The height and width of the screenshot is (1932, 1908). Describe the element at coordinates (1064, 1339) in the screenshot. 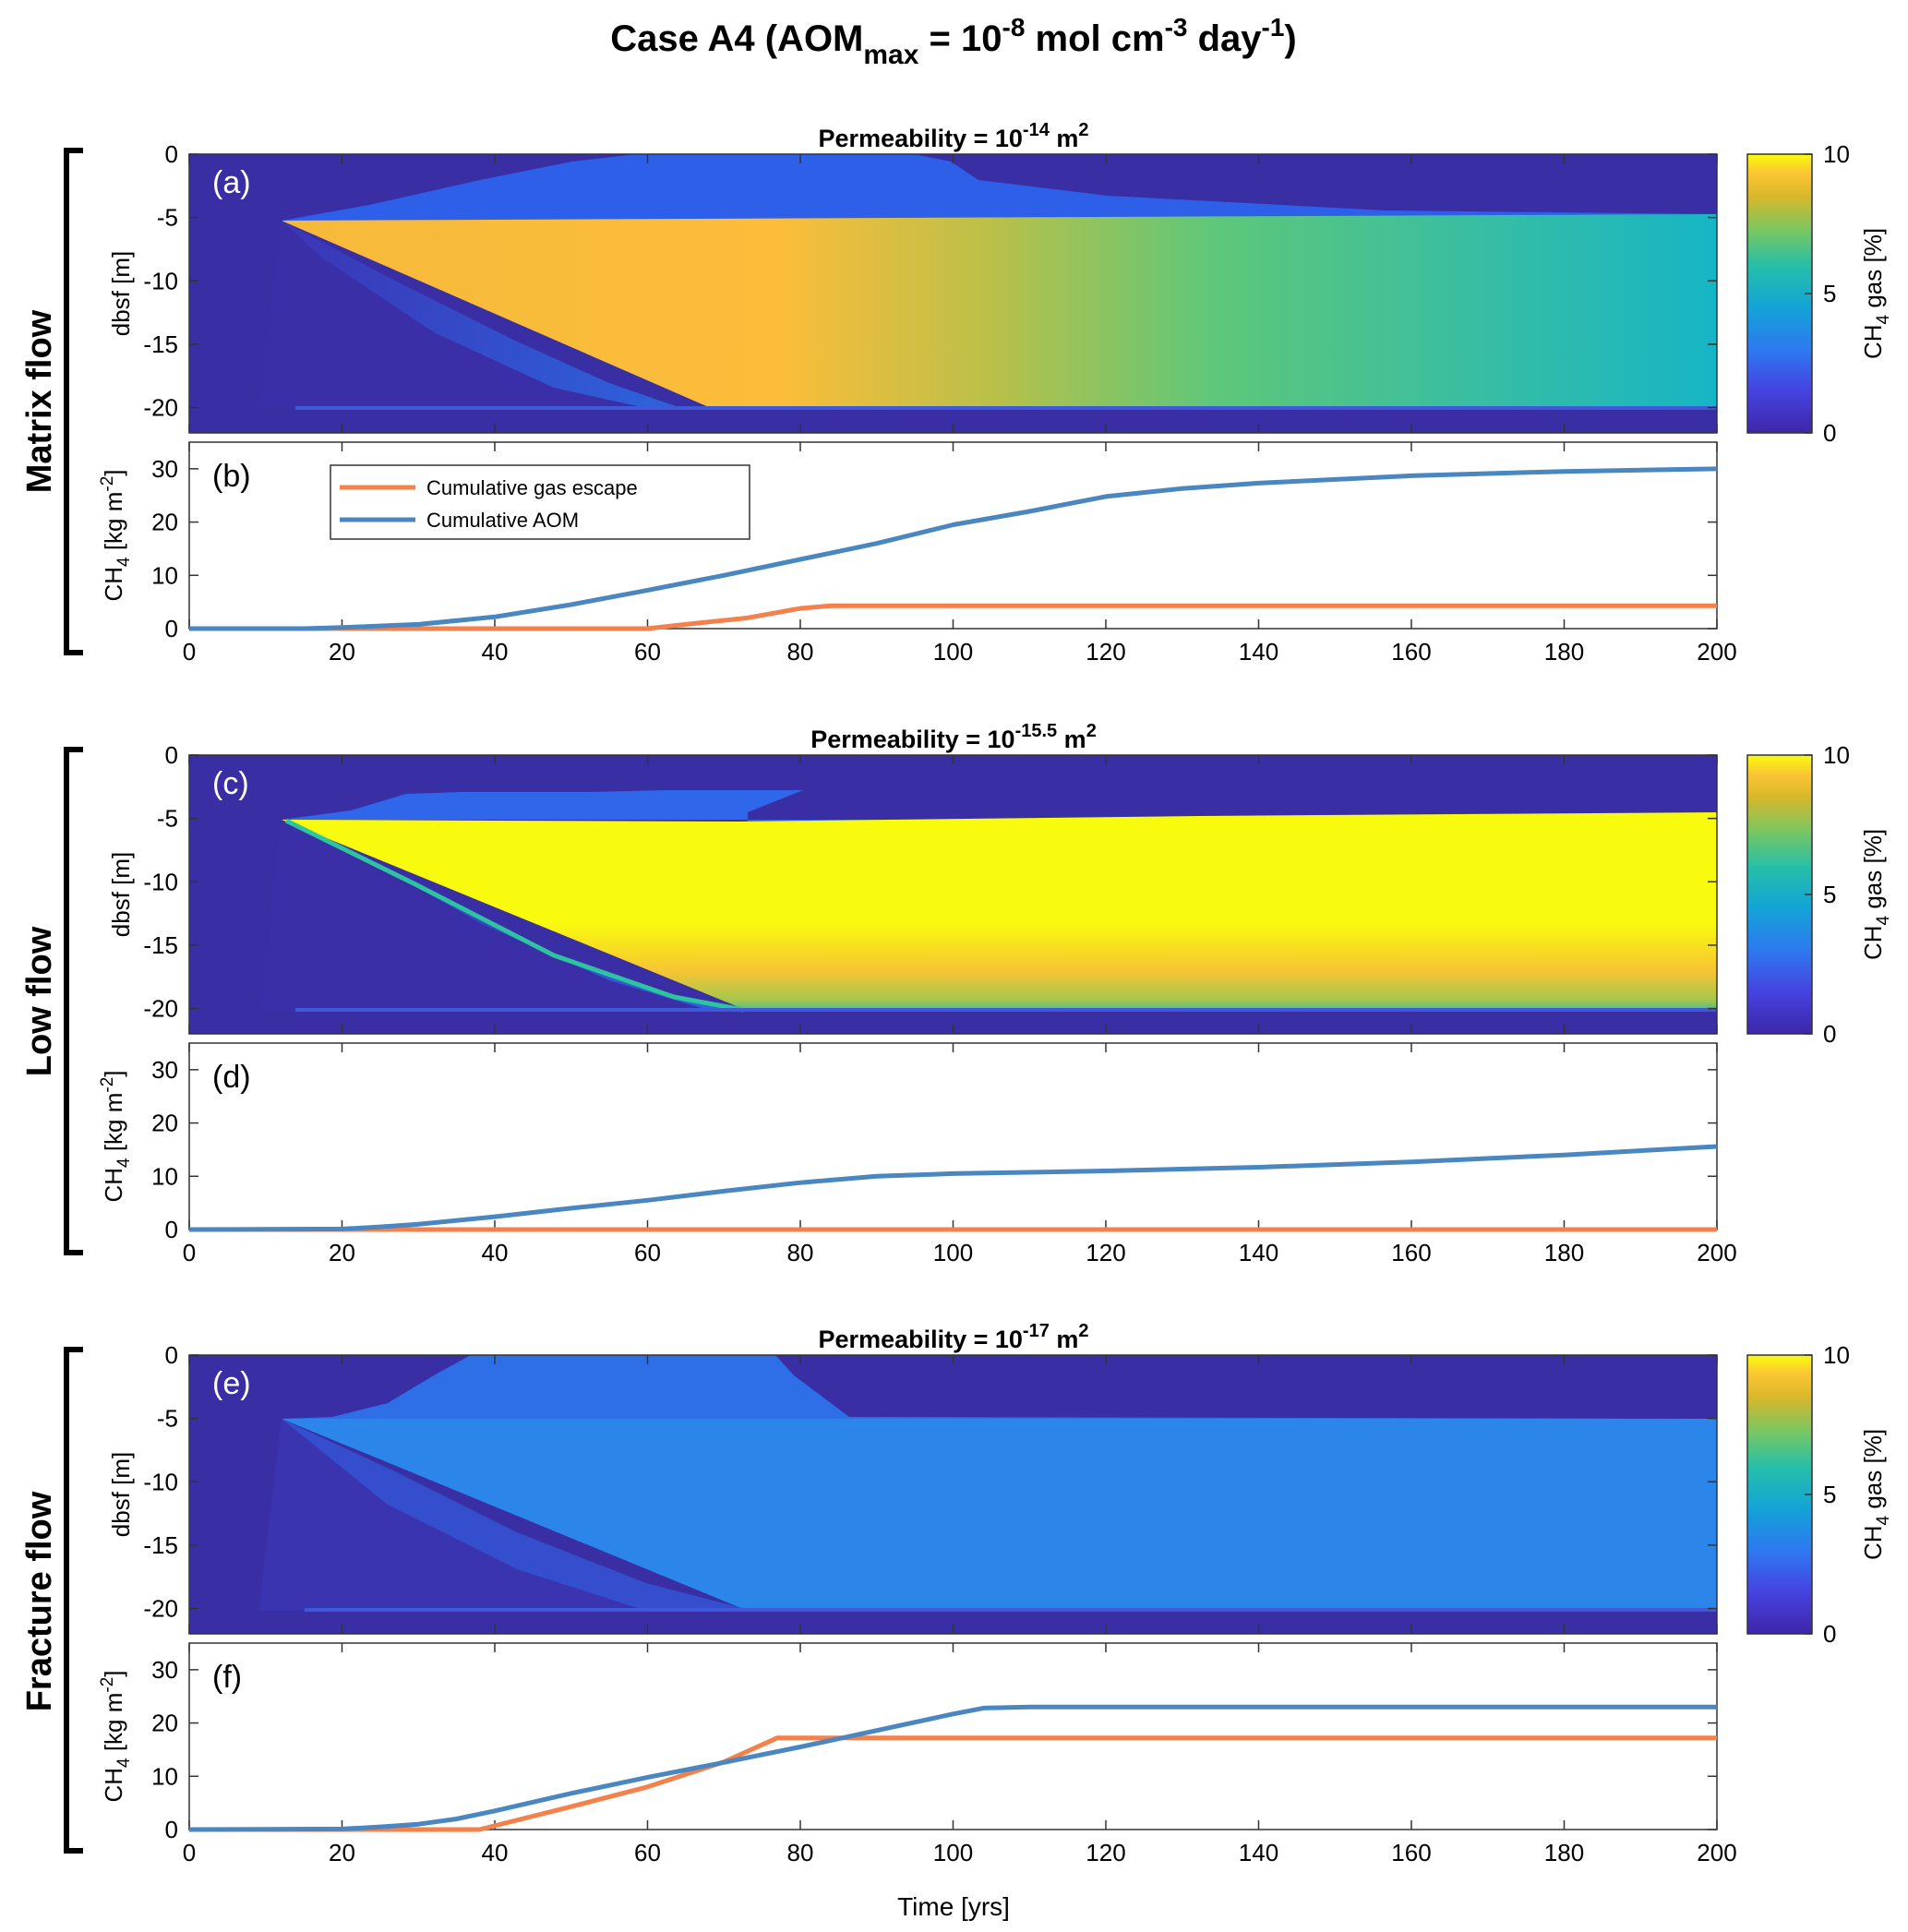

I see `heatmap-e-title-suffix: m` at that location.